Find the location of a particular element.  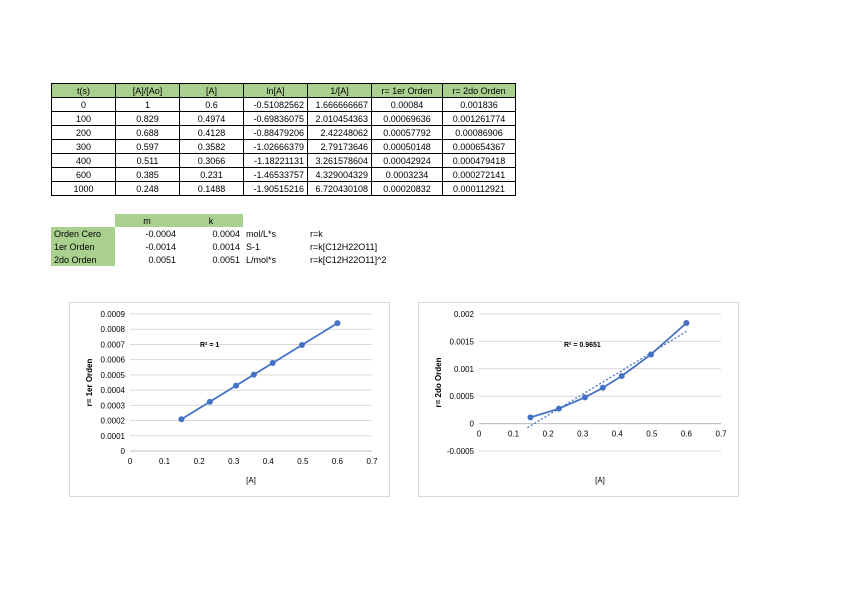

k-table-law-cell: r=k is located at coordinates (316, 233).